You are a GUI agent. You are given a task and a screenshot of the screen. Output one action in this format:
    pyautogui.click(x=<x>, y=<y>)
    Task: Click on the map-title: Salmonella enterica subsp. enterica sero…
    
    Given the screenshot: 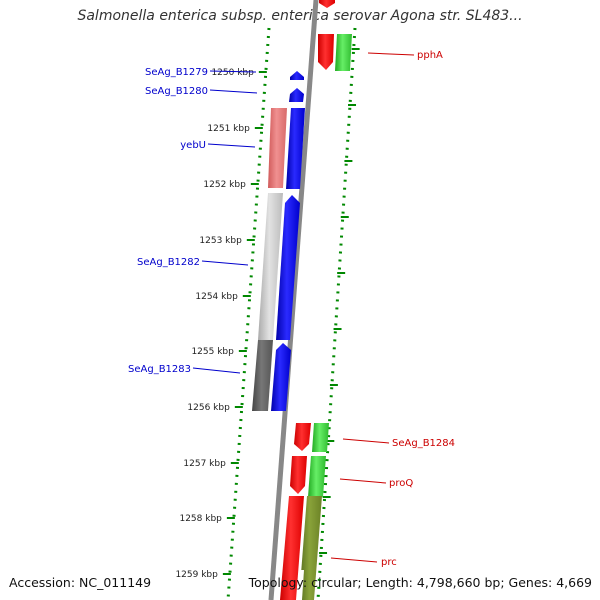 What is the action you would take?
    pyautogui.click(x=300, y=16)
    